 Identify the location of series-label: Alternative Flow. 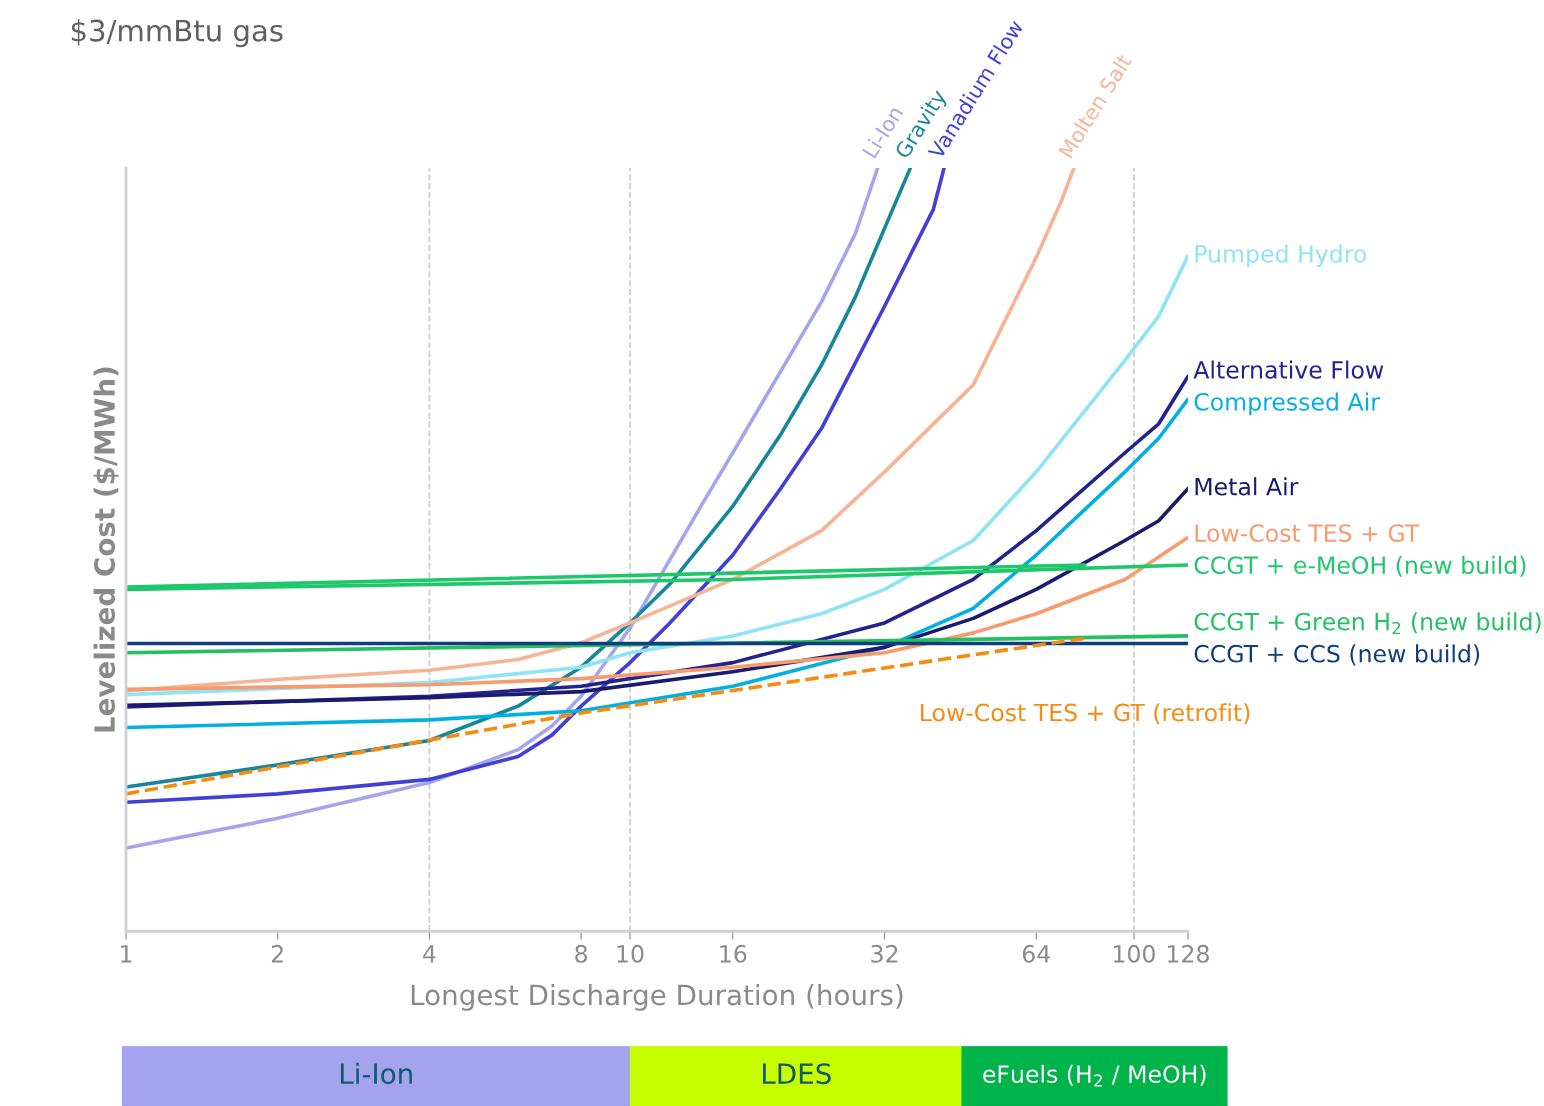
(1288, 369).